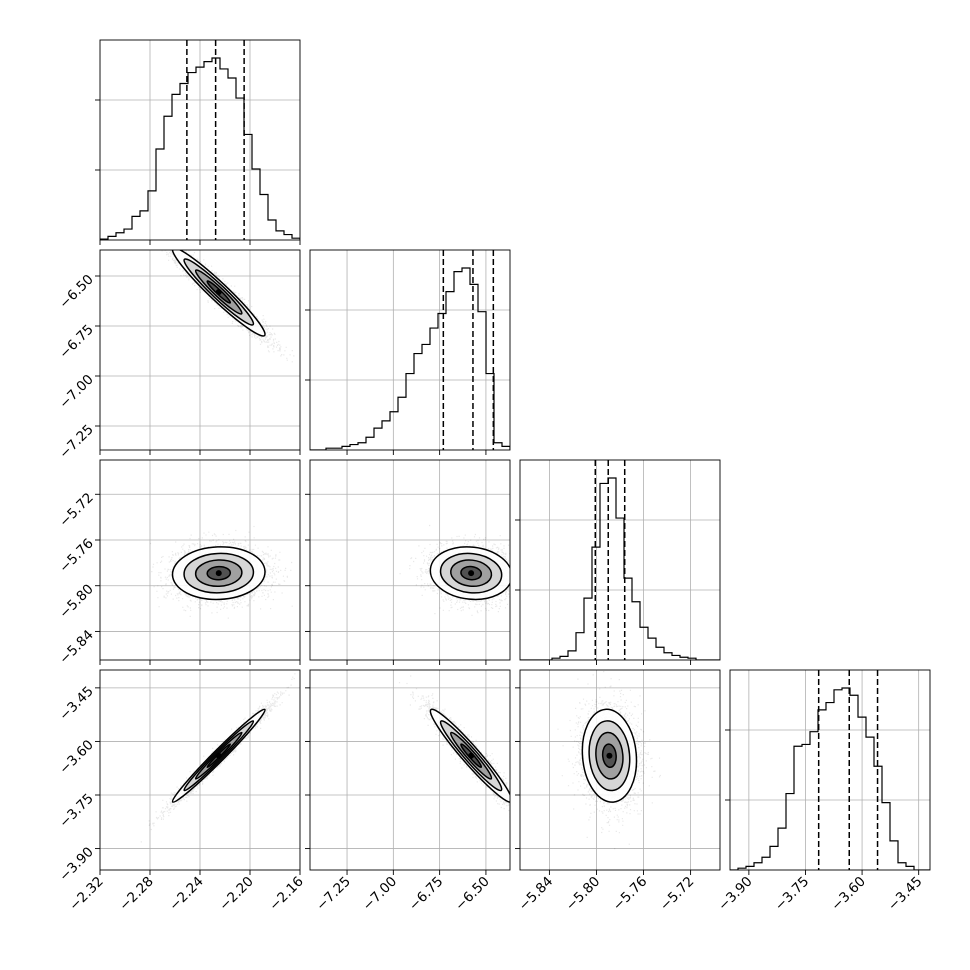 Image resolution: width=970 pixels, height=970 pixels. Describe the element at coordinates (136, 894) in the screenshot. I see `x-tick-label: −2.28` at that location.